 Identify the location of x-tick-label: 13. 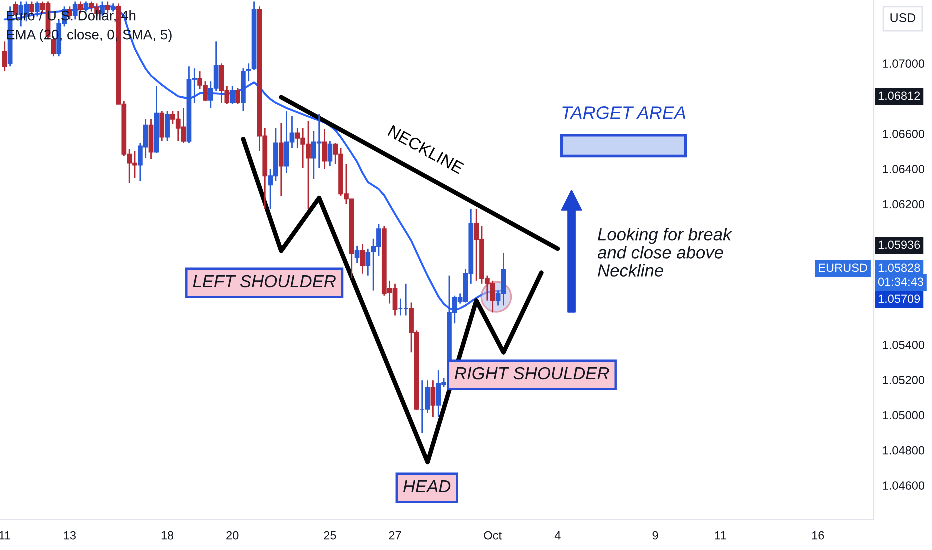
(70, 535).